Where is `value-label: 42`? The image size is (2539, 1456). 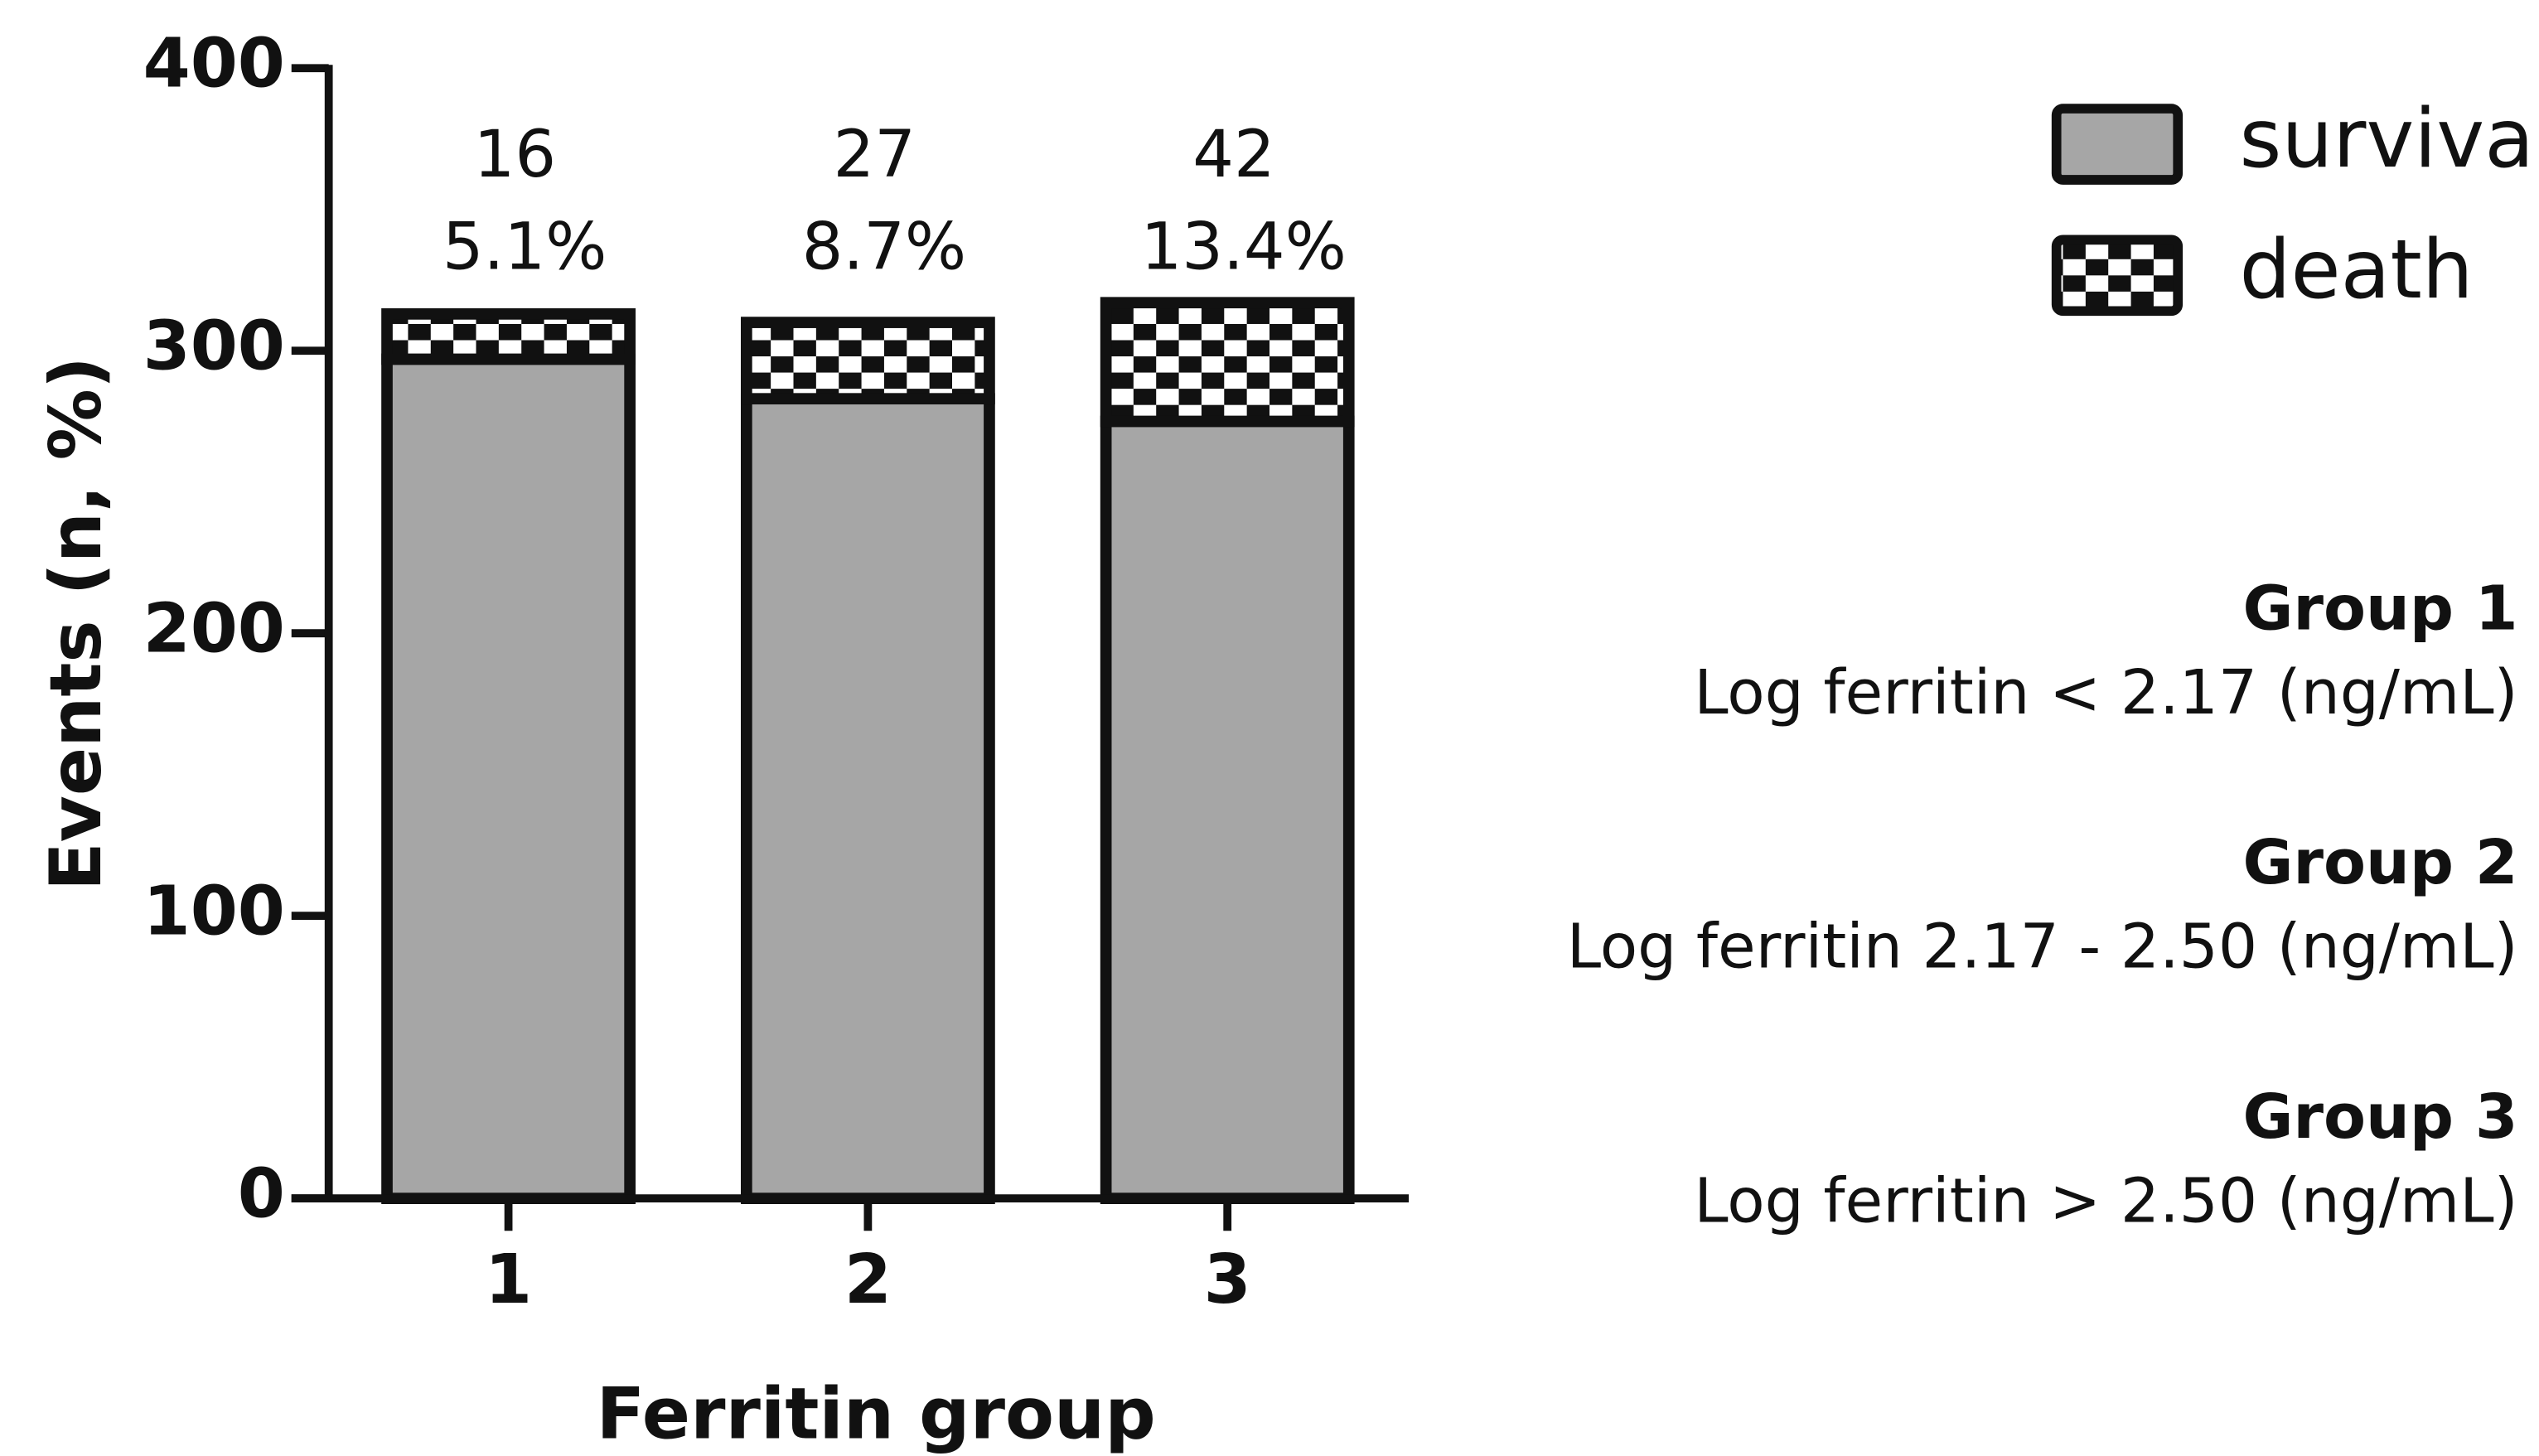 value-label: 42 is located at coordinates (1233, 154).